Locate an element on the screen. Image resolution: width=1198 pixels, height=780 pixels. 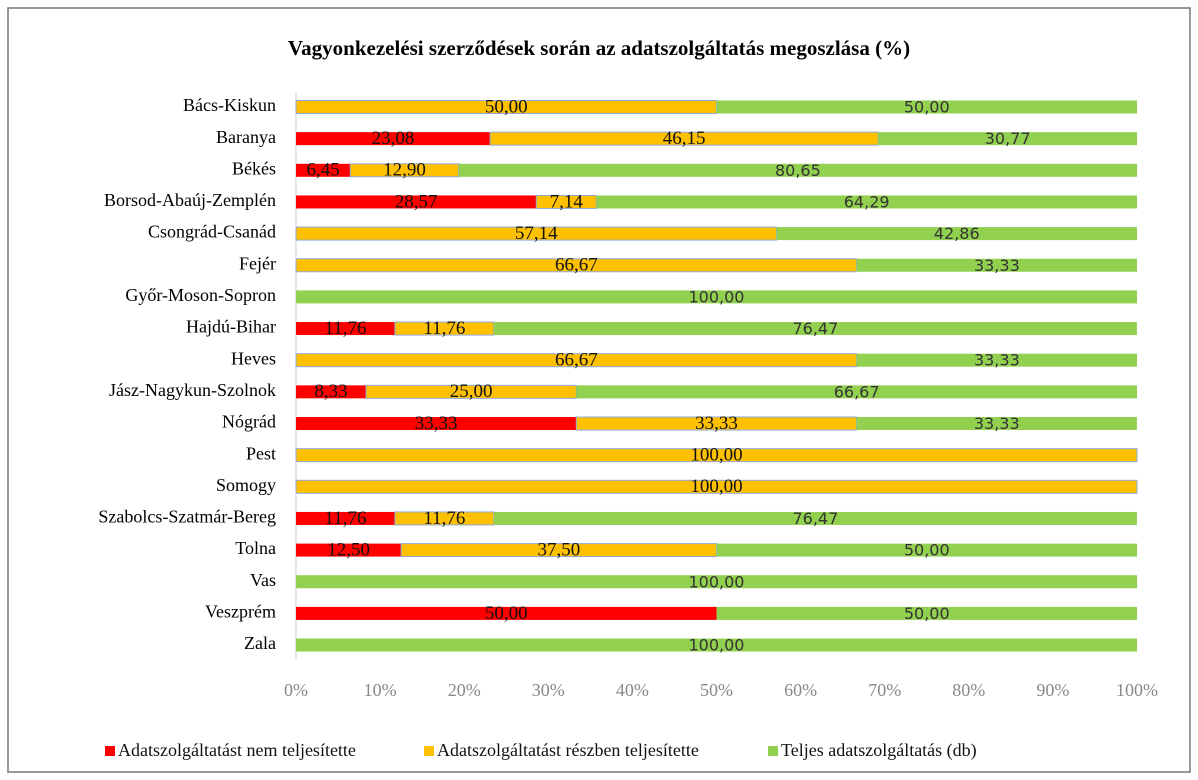
data-label: 6,45 is located at coordinates (322, 170).